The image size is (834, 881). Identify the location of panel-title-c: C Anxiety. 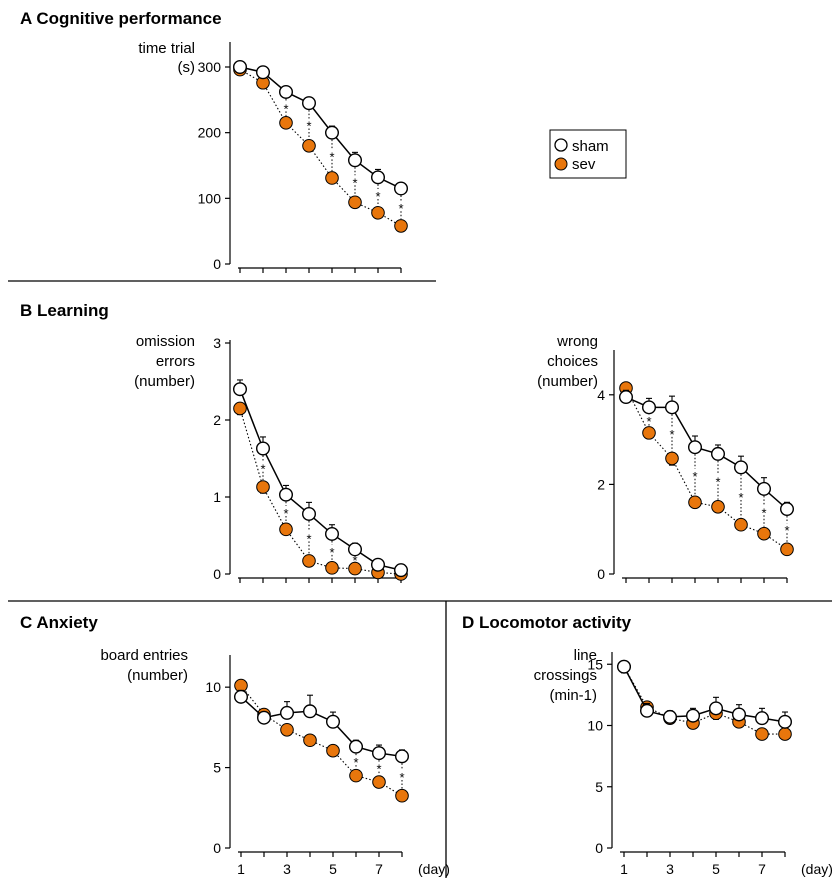
(59, 622).